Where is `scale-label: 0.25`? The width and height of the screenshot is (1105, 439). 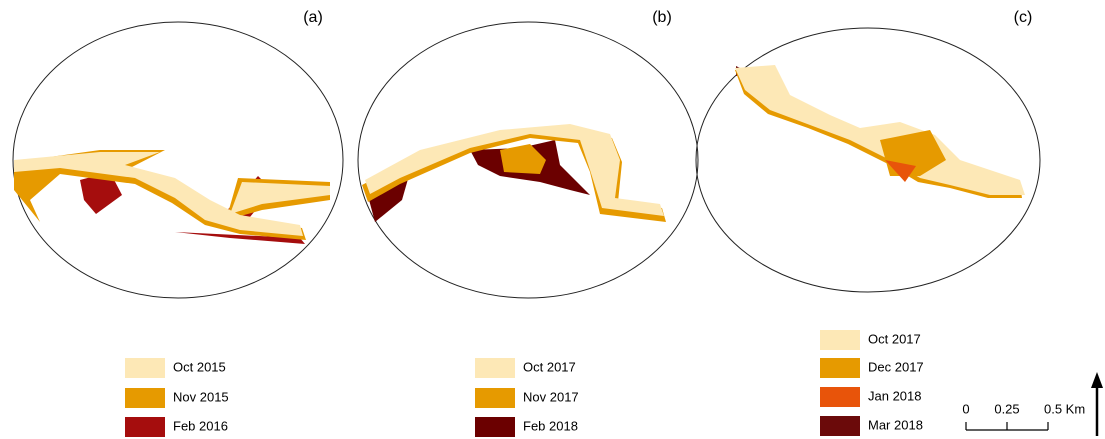 scale-label: 0.25 is located at coordinates (1006, 408).